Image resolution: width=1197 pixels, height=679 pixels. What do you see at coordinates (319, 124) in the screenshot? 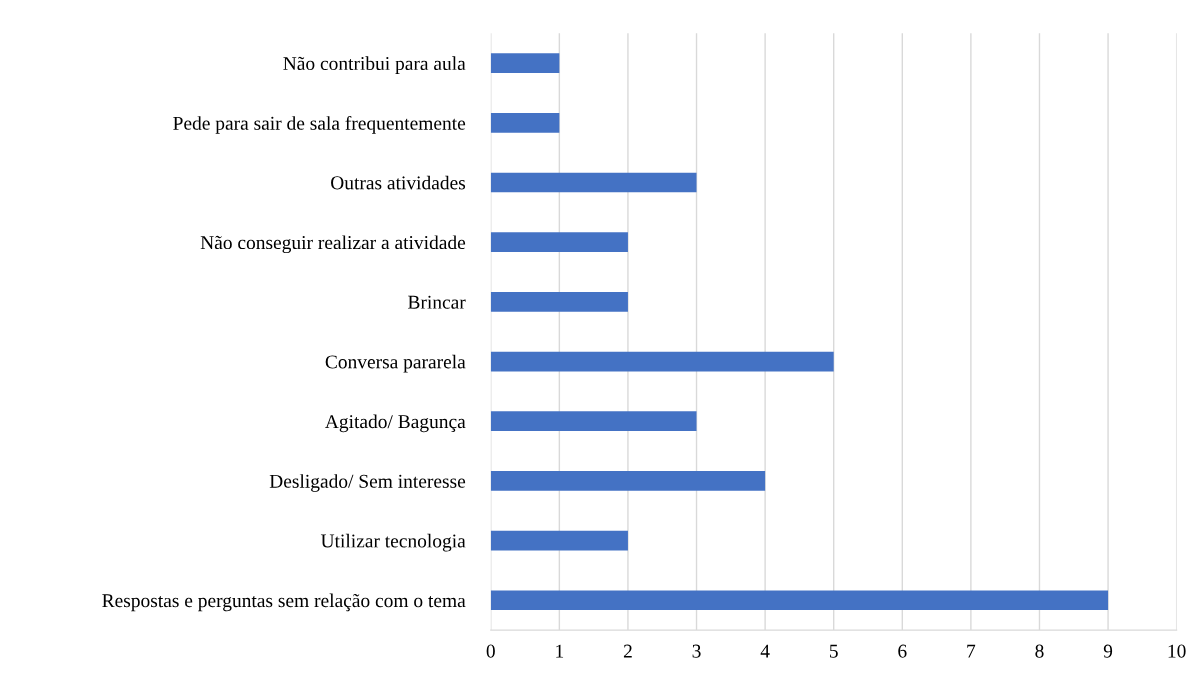
I see `y-tick-label: Pede para sair de sala frequentemente` at bounding box center [319, 124].